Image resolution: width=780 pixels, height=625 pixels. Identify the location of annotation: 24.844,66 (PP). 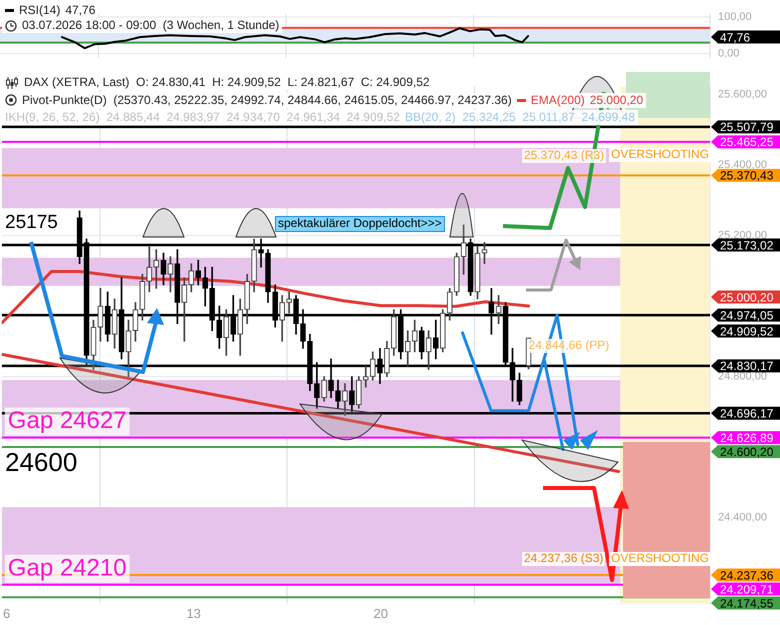
(569, 345).